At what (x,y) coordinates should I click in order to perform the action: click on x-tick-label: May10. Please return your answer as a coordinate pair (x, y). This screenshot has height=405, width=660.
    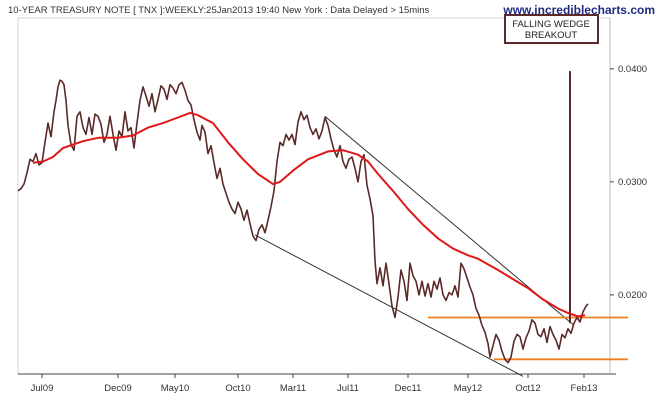
    Looking at the image, I should click on (175, 388).